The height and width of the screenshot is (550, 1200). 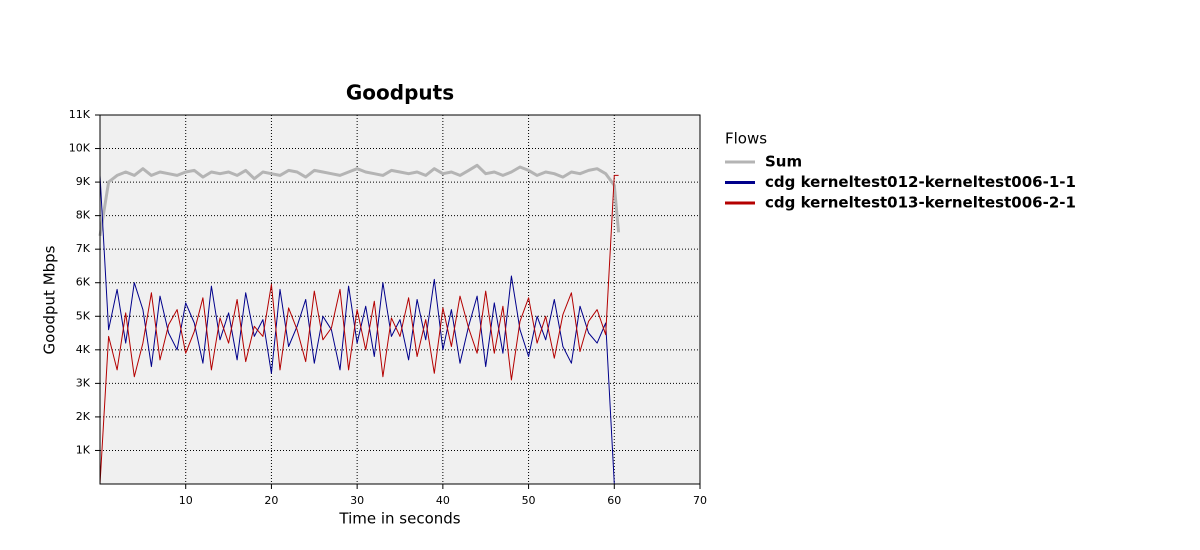 What do you see at coordinates (83, 248) in the screenshot?
I see `y-tick-label: 7K` at bounding box center [83, 248].